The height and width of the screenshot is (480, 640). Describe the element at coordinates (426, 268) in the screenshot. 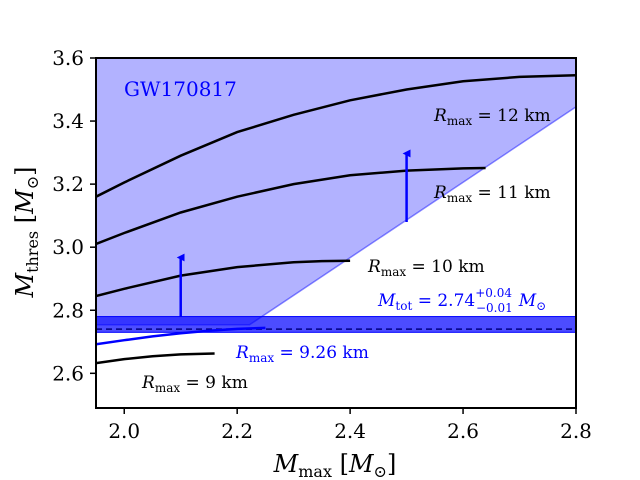

I see `curve-label-2: Rmax = 10 km` at that location.